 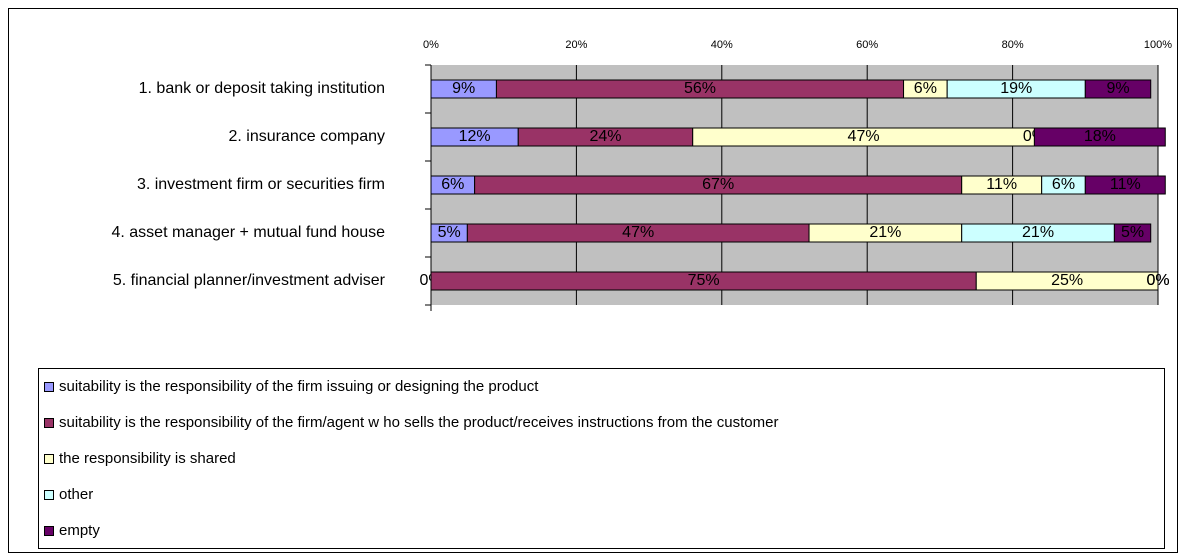 What do you see at coordinates (262, 88) in the screenshot?
I see `category-label: 1. bank or deposit taking institution` at bounding box center [262, 88].